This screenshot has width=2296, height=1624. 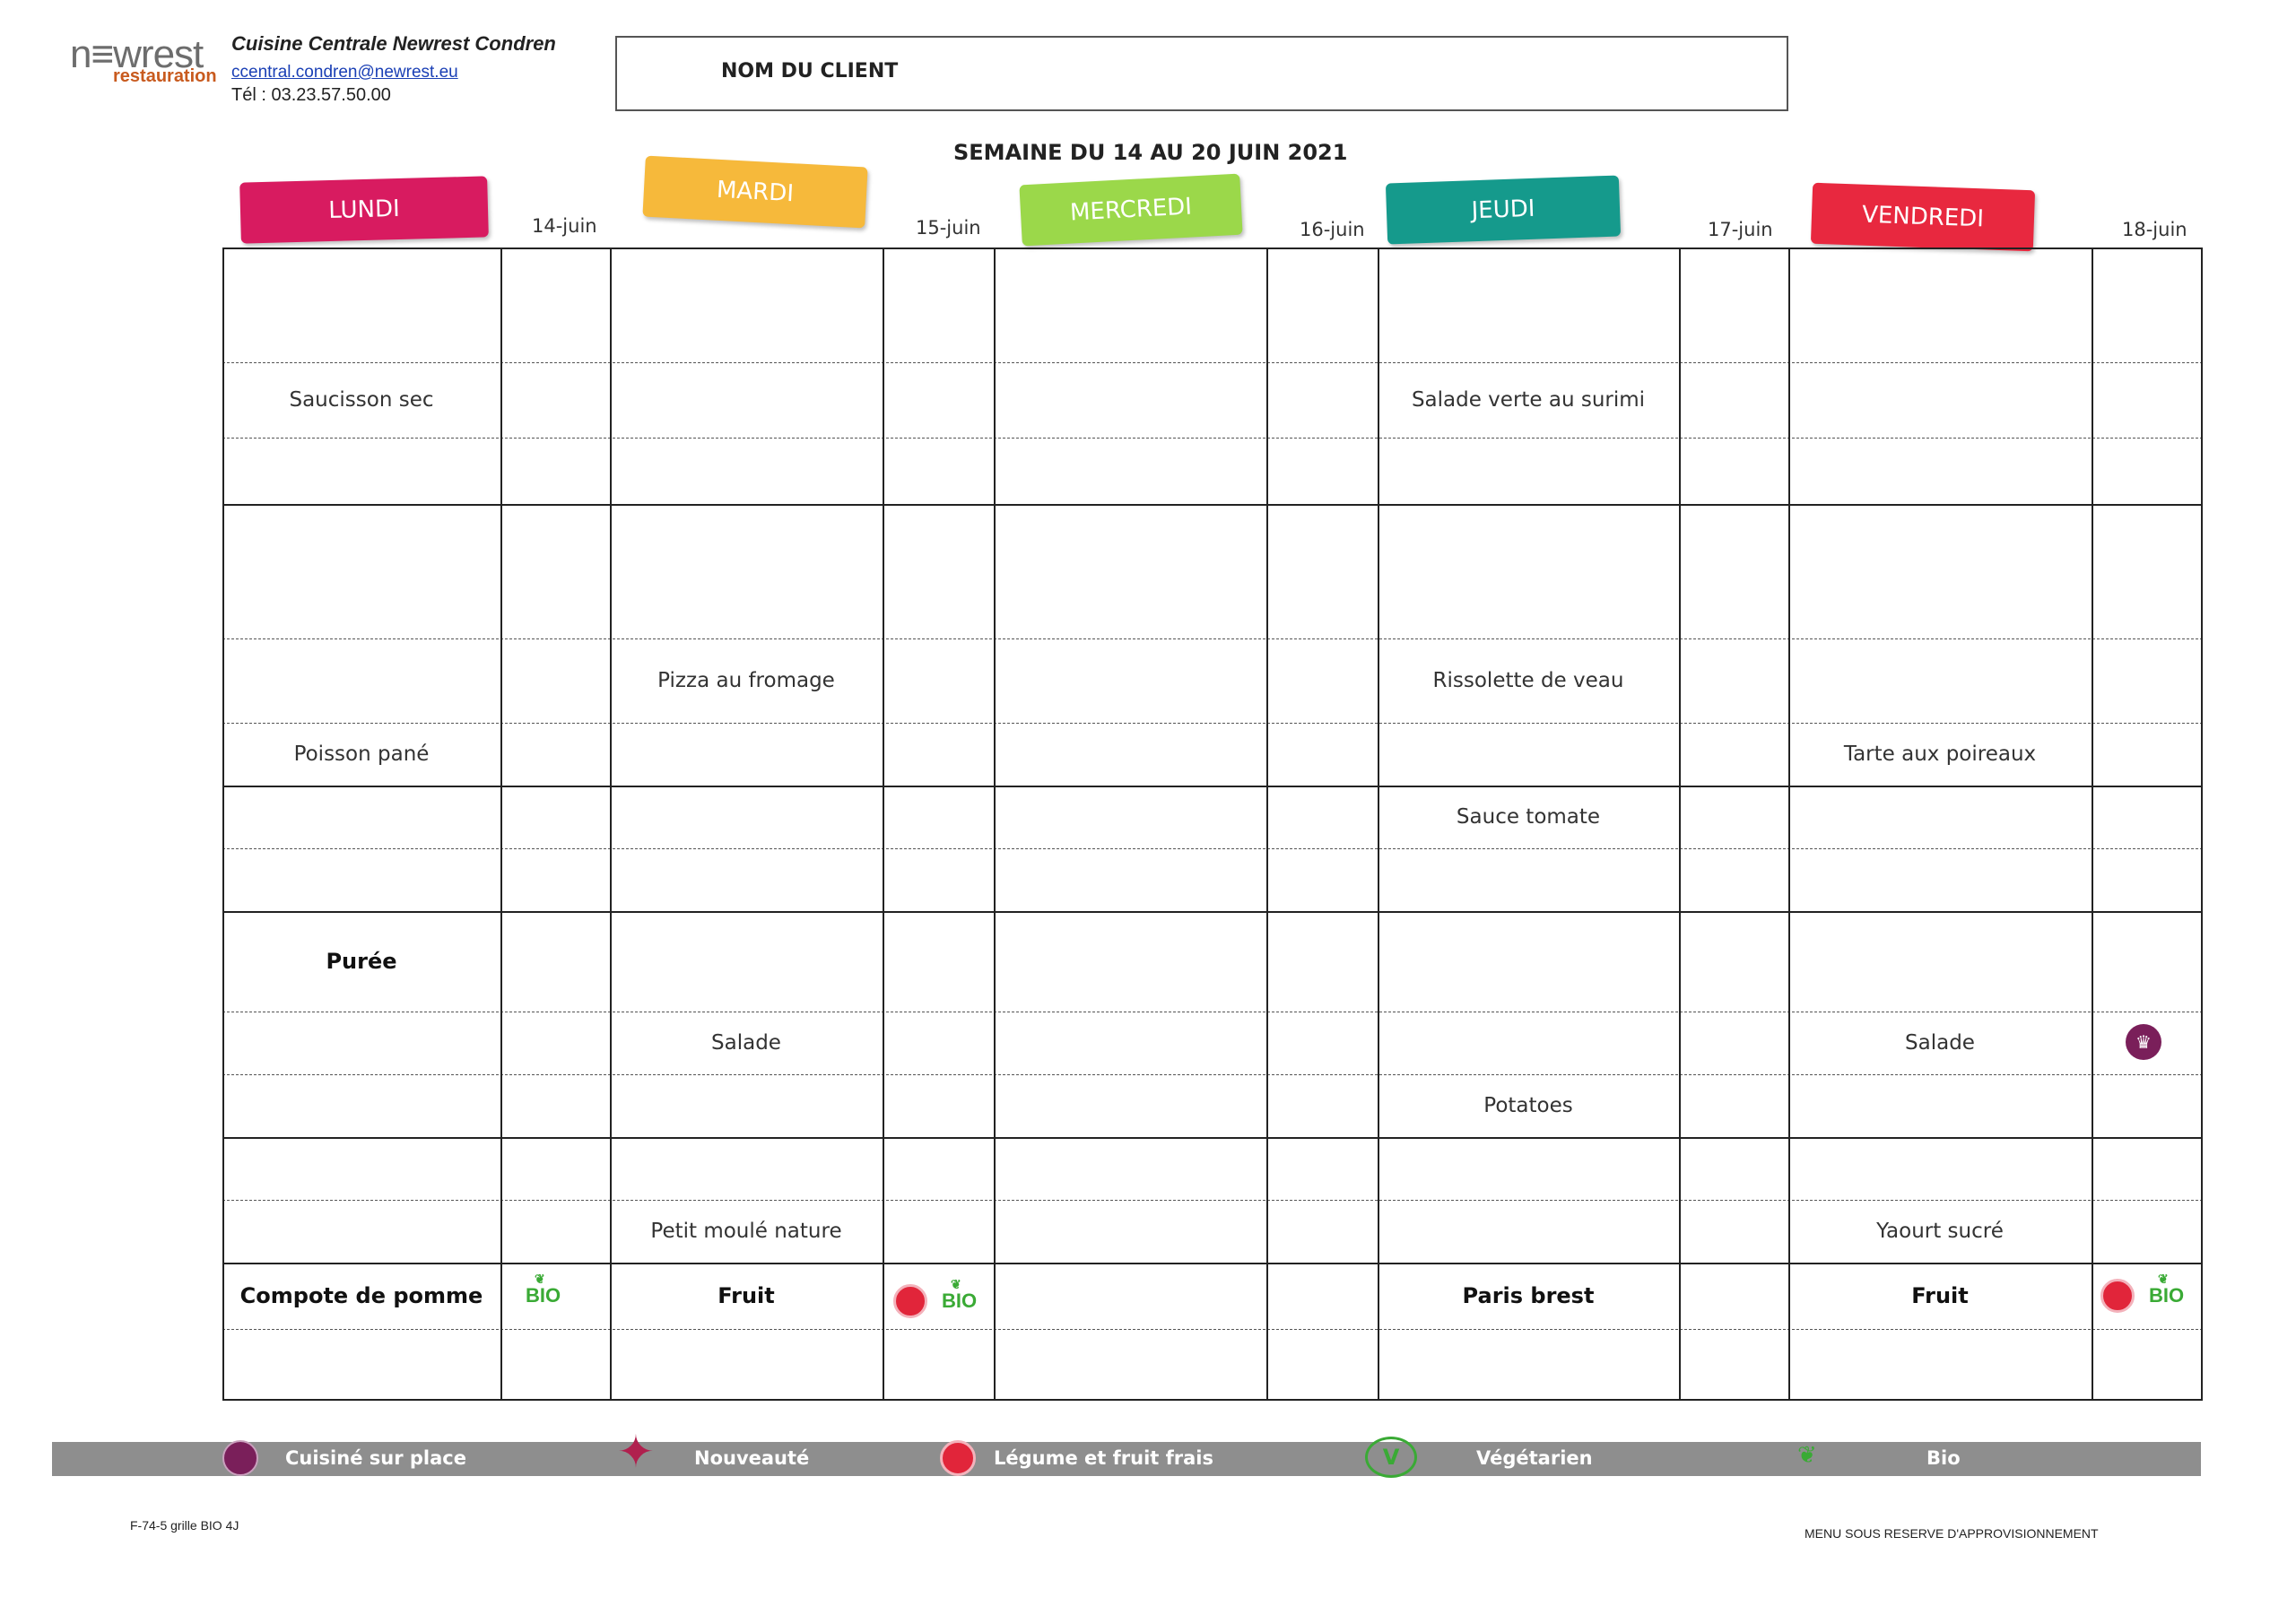 I want to click on document-reference: F-74-5 grille BIO 4J, so click(x=184, y=1525).